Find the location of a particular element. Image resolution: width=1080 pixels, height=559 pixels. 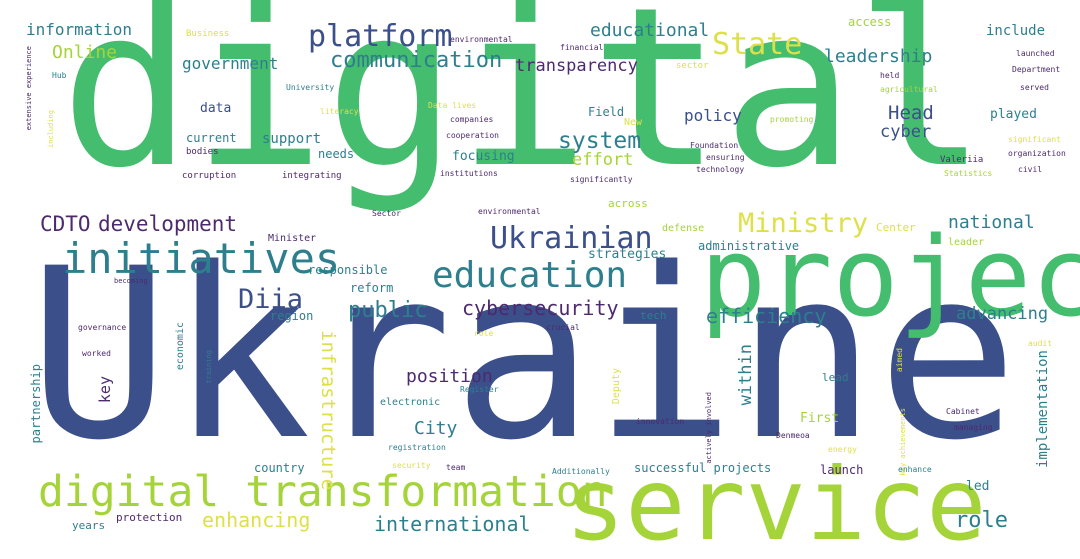

word-enhance: enhance is located at coordinates (915, 469).